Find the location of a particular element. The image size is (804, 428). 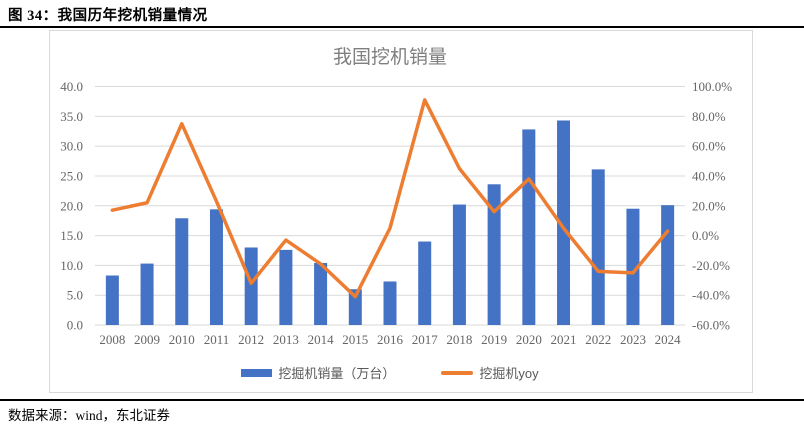

year-label-2008: 2008 is located at coordinates (112, 339).